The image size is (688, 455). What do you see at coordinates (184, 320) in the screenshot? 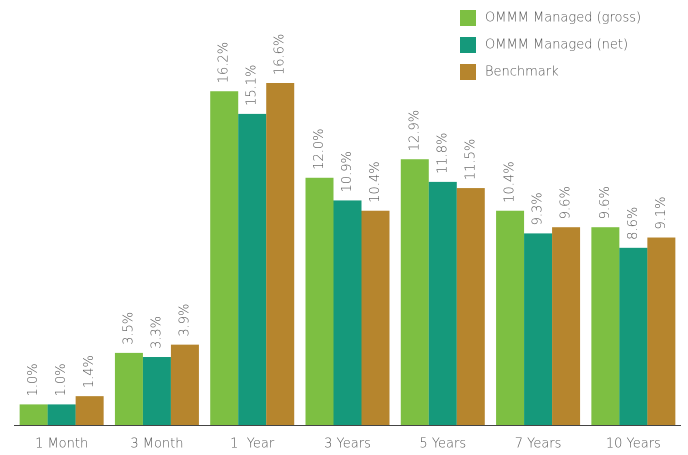
I see `data-label: 3.9%` at bounding box center [184, 320].